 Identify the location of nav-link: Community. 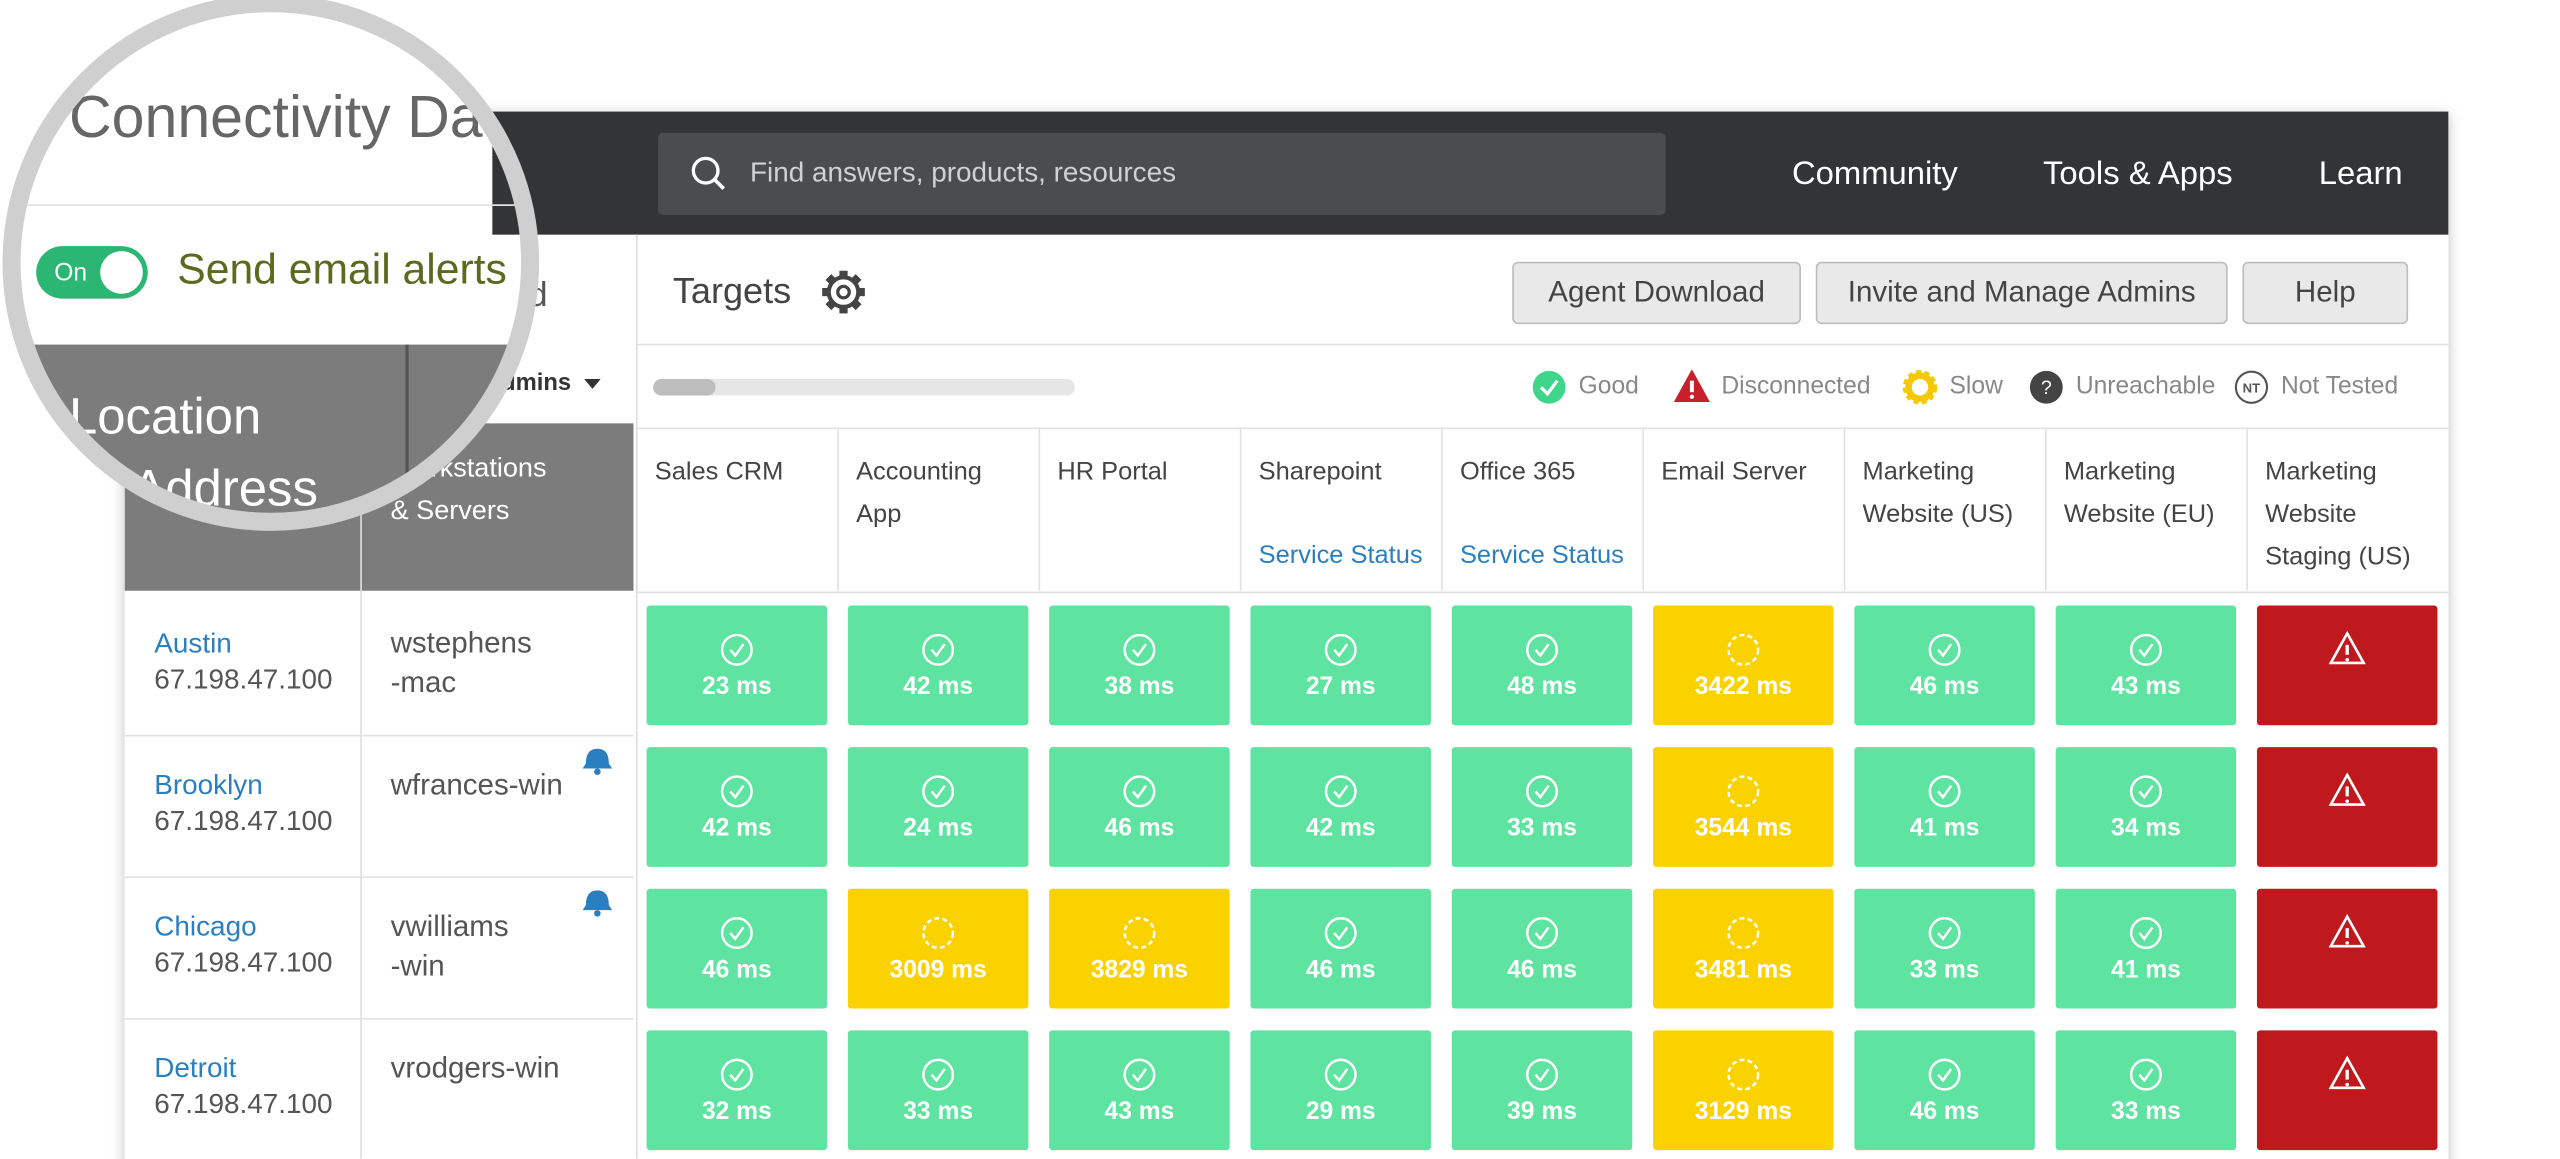
(1875, 172).